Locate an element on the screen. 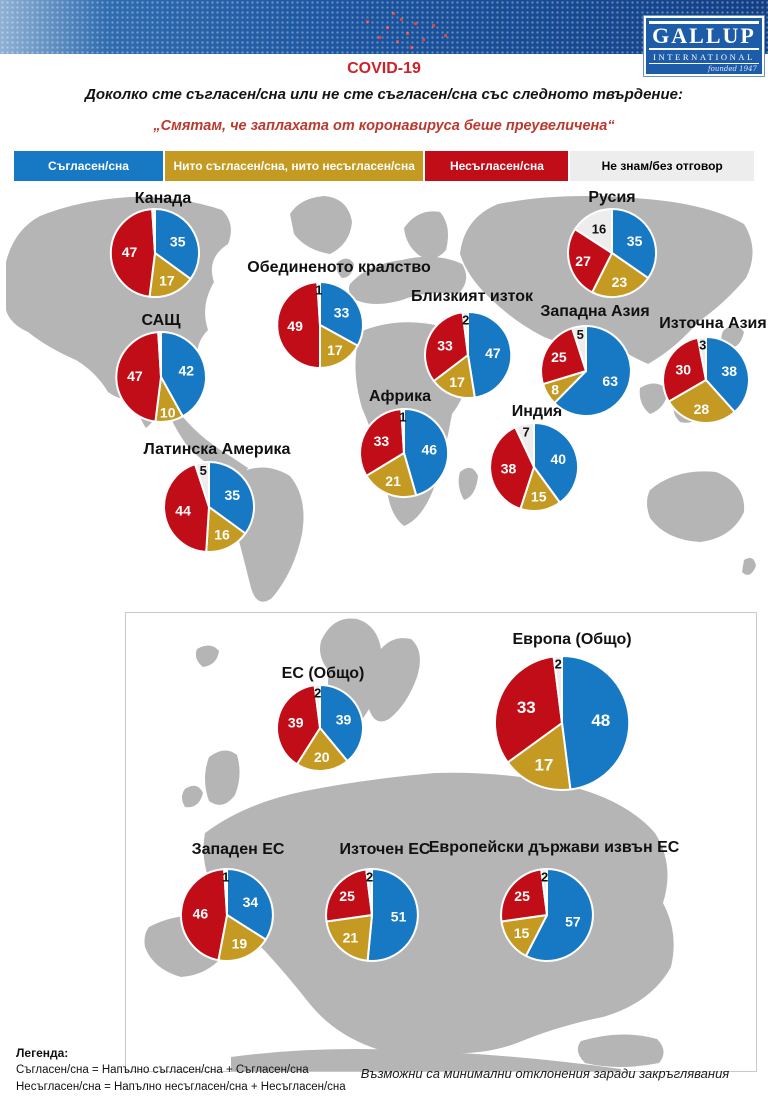 The width and height of the screenshot is (768, 1110). gallup-logo: GALLUP INTERNATIONAL founded 1947 is located at coordinates (704, 46).